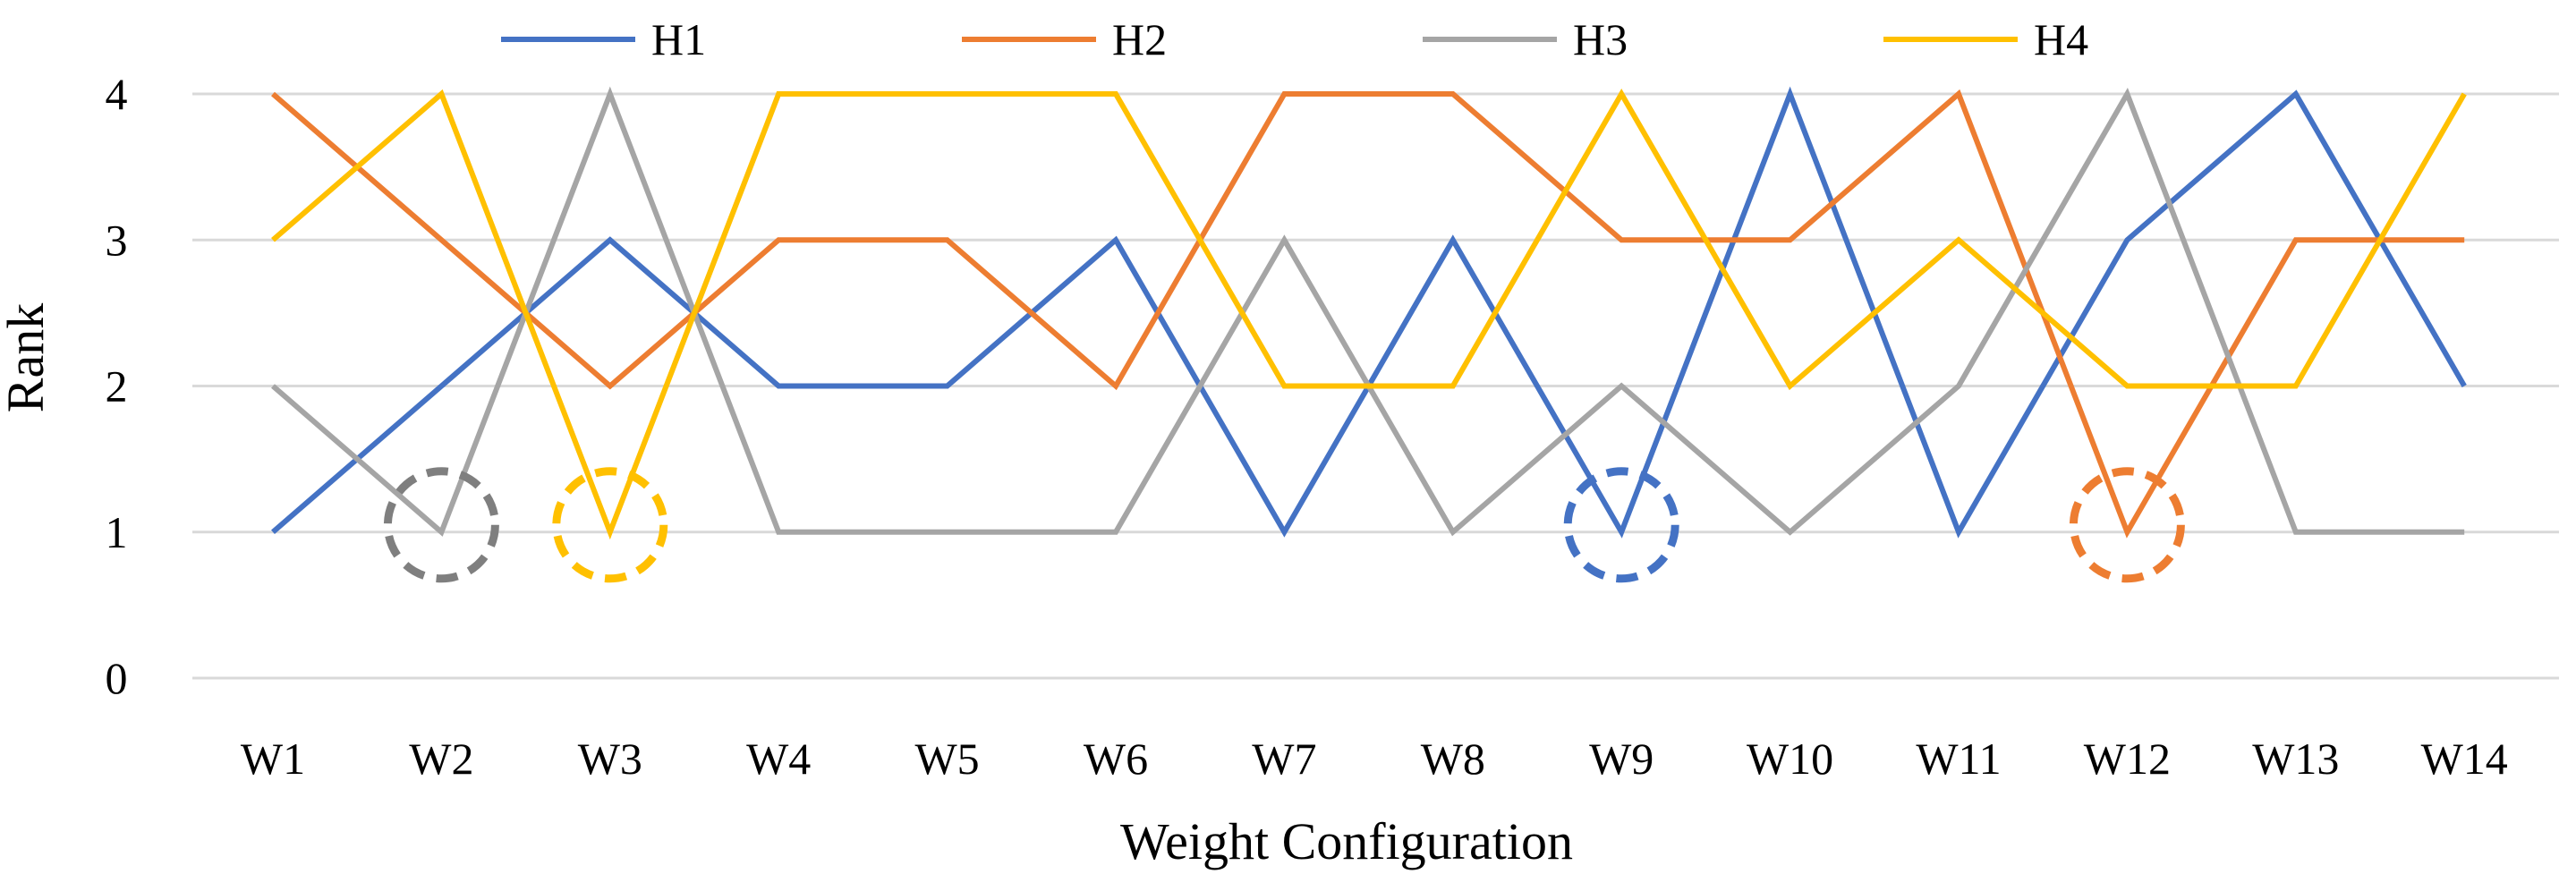 The width and height of the screenshot is (2576, 891). What do you see at coordinates (1453, 759) in the screenshot?
I see `x-tick-label: W8` at bounding box center [1453, 759].